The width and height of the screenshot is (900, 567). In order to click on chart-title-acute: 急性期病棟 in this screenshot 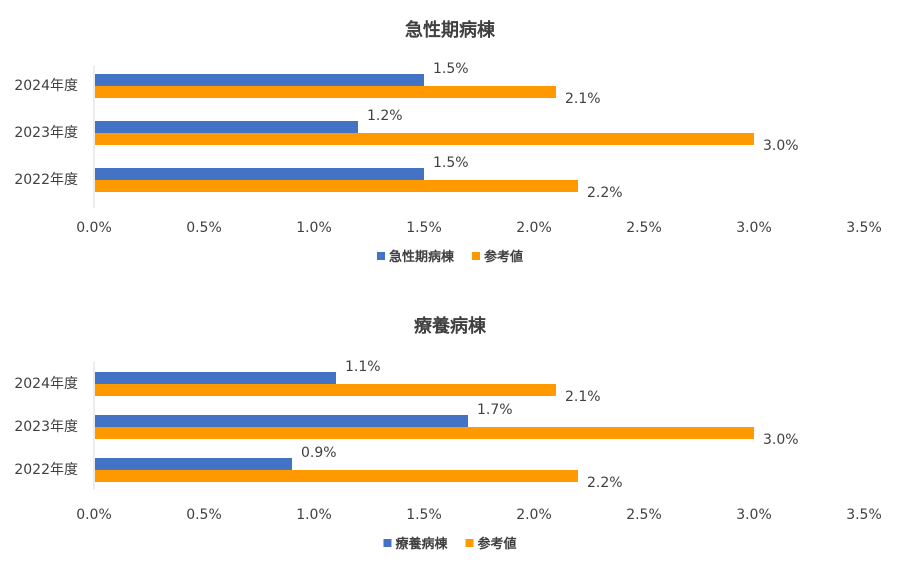, I will do `click(450, 30)`.